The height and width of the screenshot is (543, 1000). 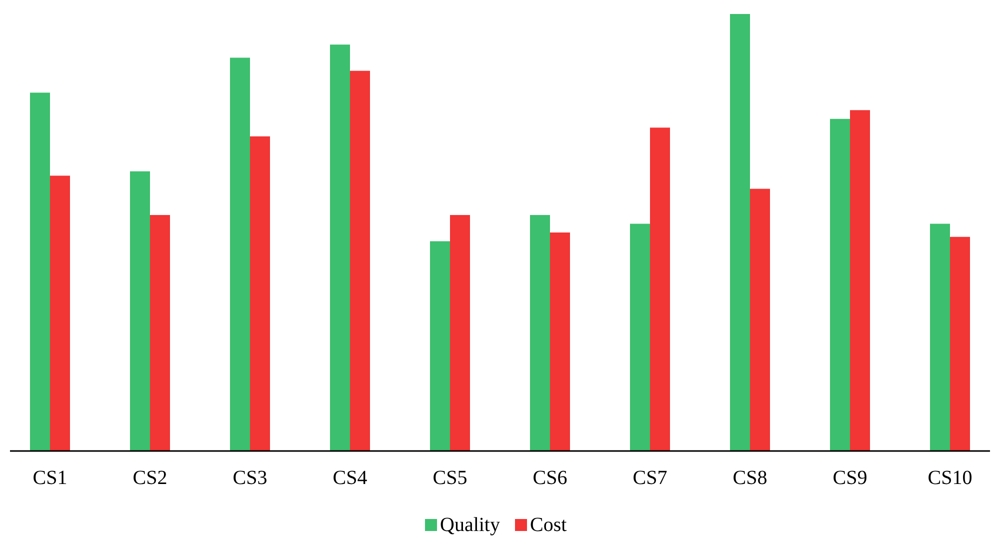 What do you see at coordinates (50, 478) in the screenshot?
I see `x-tick-label: CS1` at bounding box center [50, 478].